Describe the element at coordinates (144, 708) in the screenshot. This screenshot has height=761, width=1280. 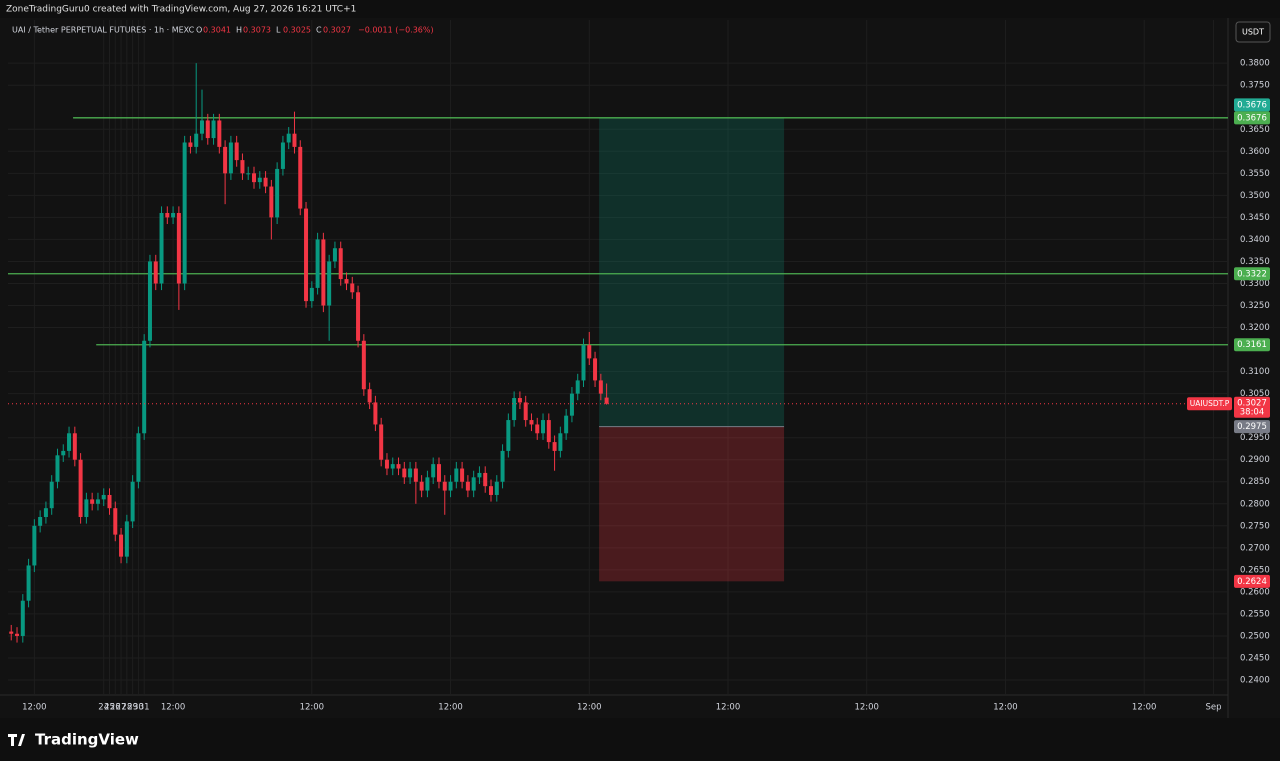
I see `x-tick-label: 31` at that location.